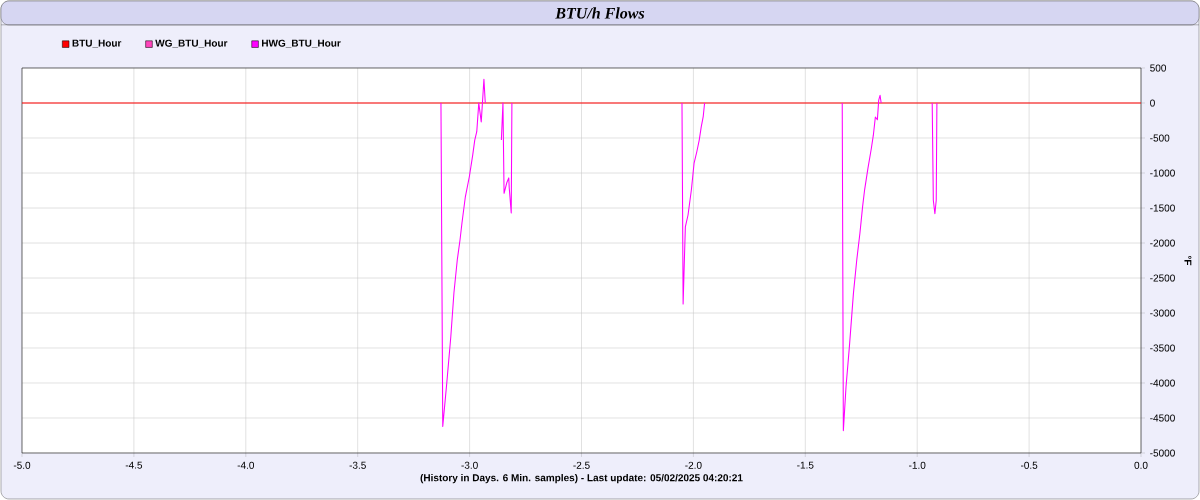  What do you see at coordinates (1152, 103) in the screenshot?
I see `y-tick-label: 0` at bounding box center [1152, 103].